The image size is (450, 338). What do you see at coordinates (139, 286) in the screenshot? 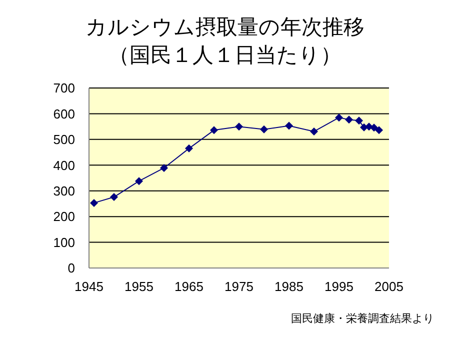
I see `x-tick-label: 1955` at bounding box center [139, 286].